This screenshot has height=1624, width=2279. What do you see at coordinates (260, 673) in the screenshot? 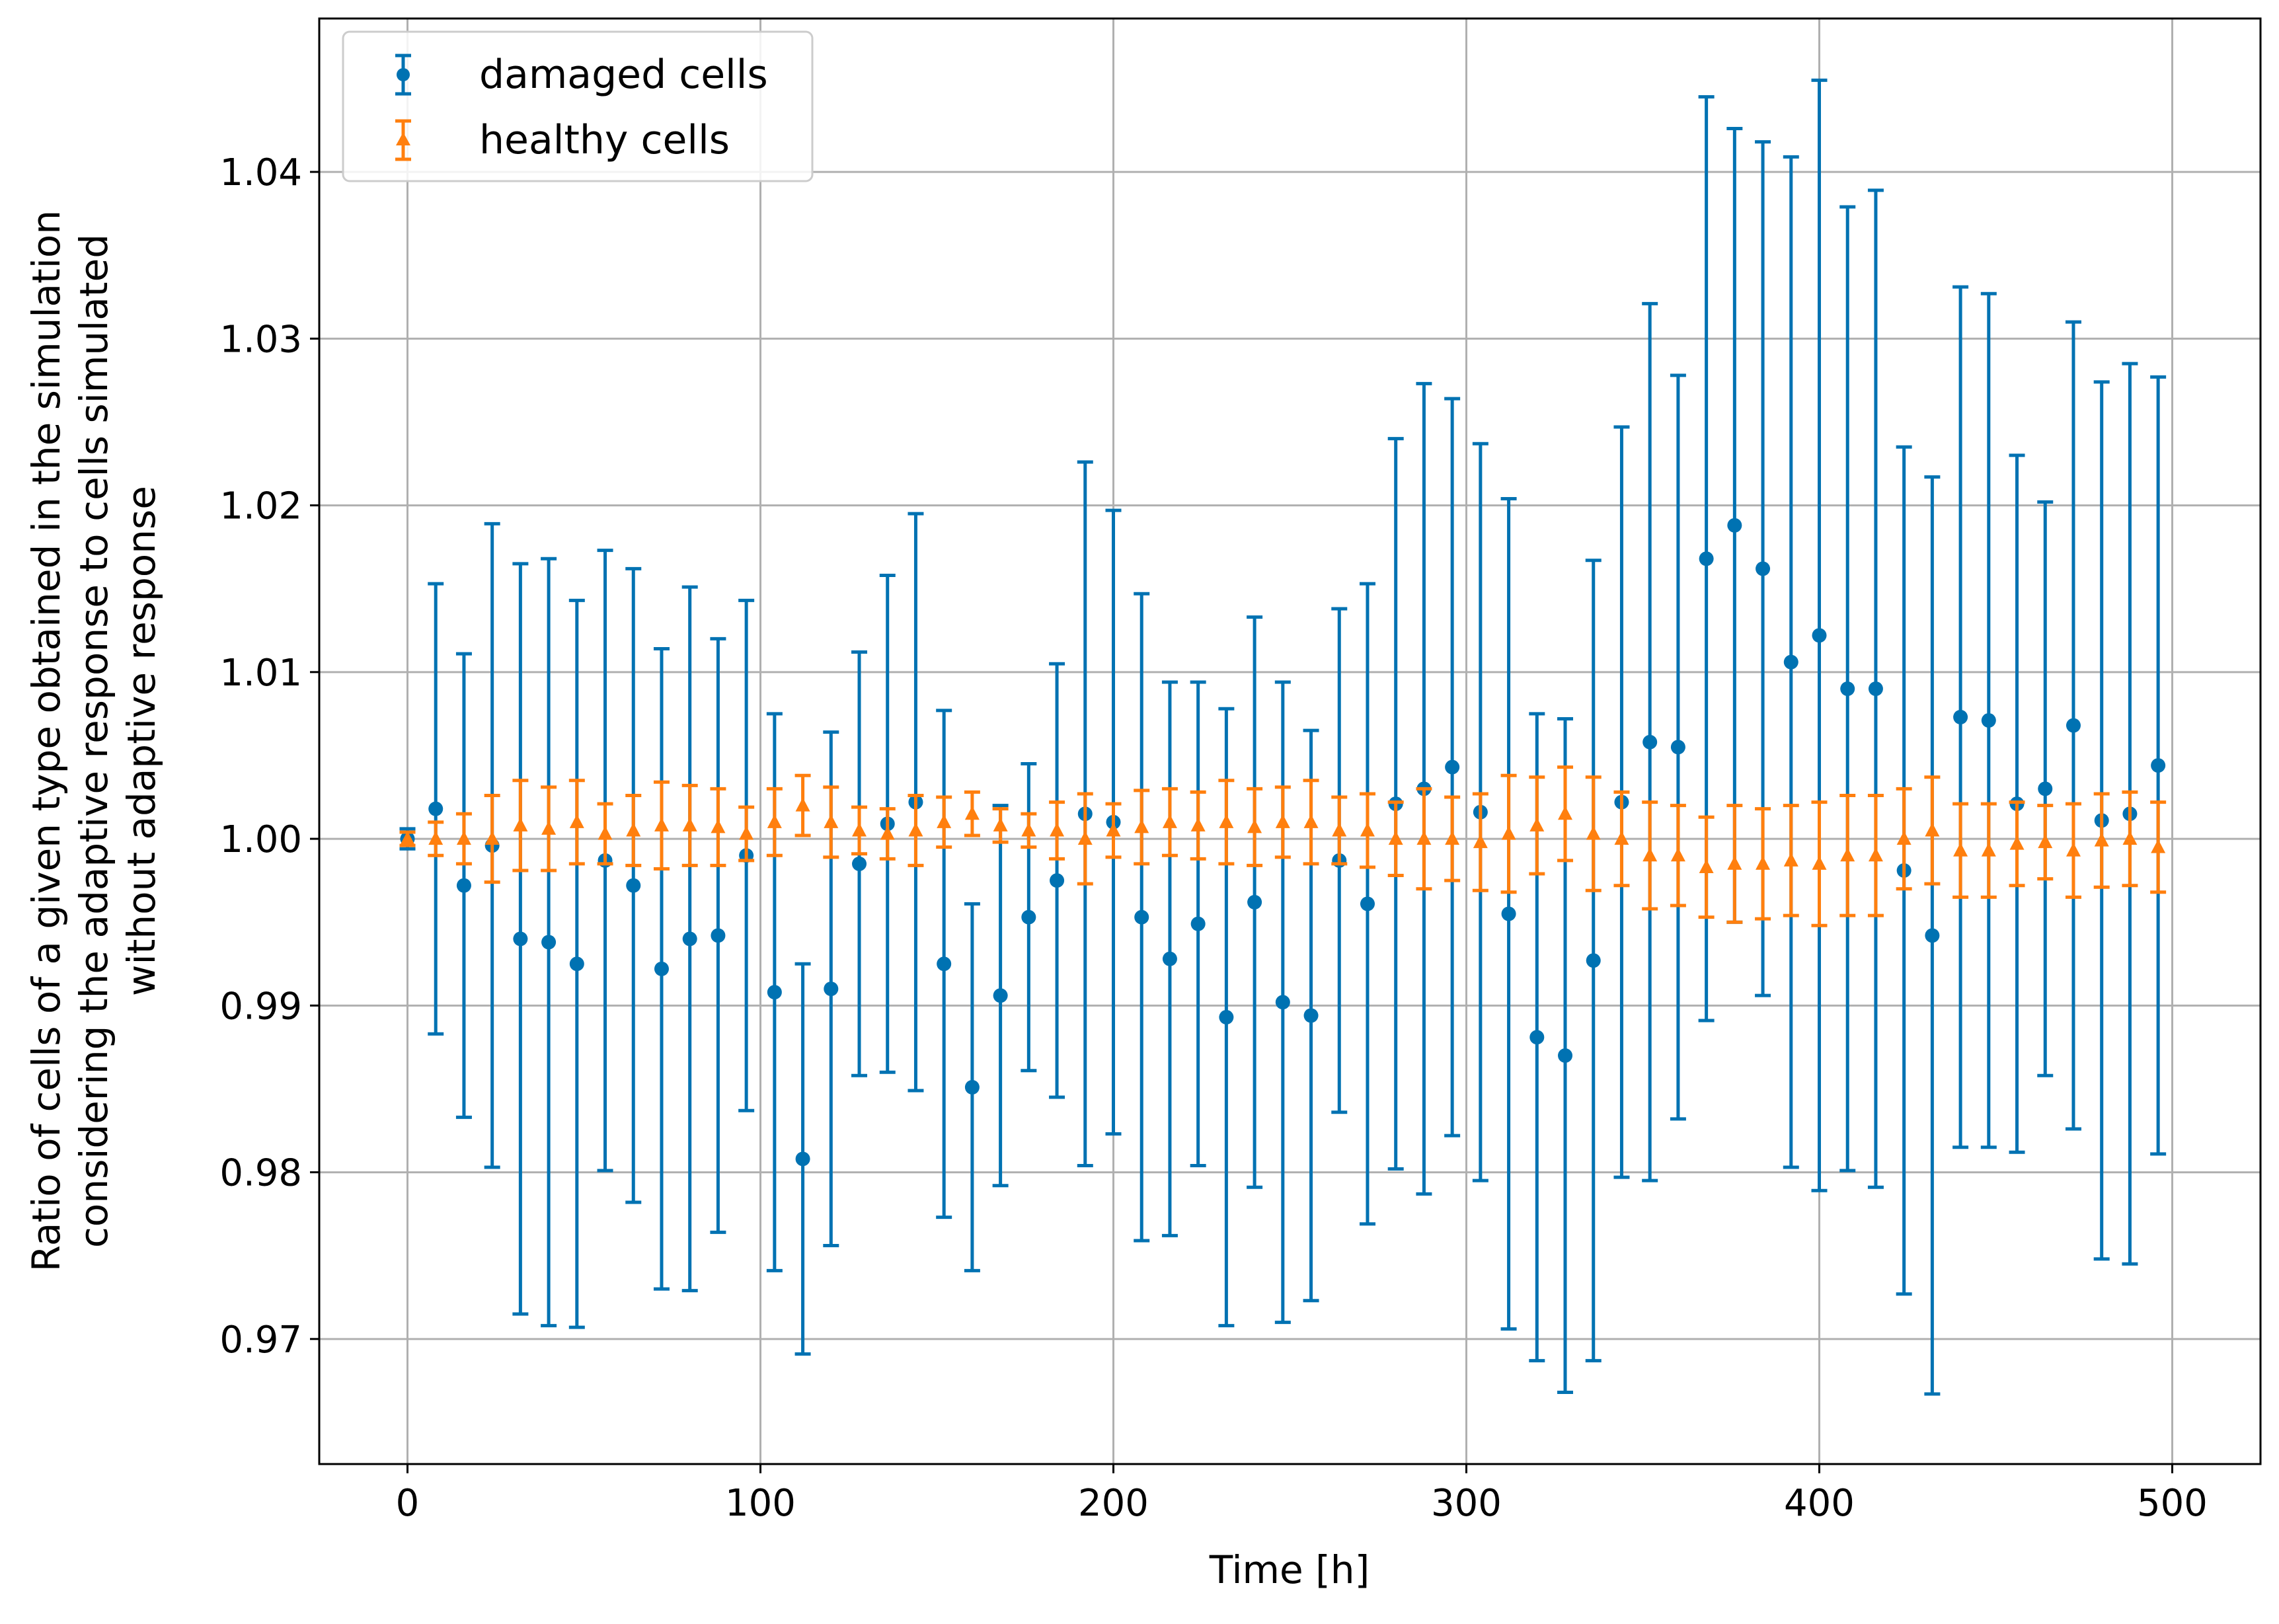
I see `y-tick-label: 1.01` at bounding box center [260, 673].